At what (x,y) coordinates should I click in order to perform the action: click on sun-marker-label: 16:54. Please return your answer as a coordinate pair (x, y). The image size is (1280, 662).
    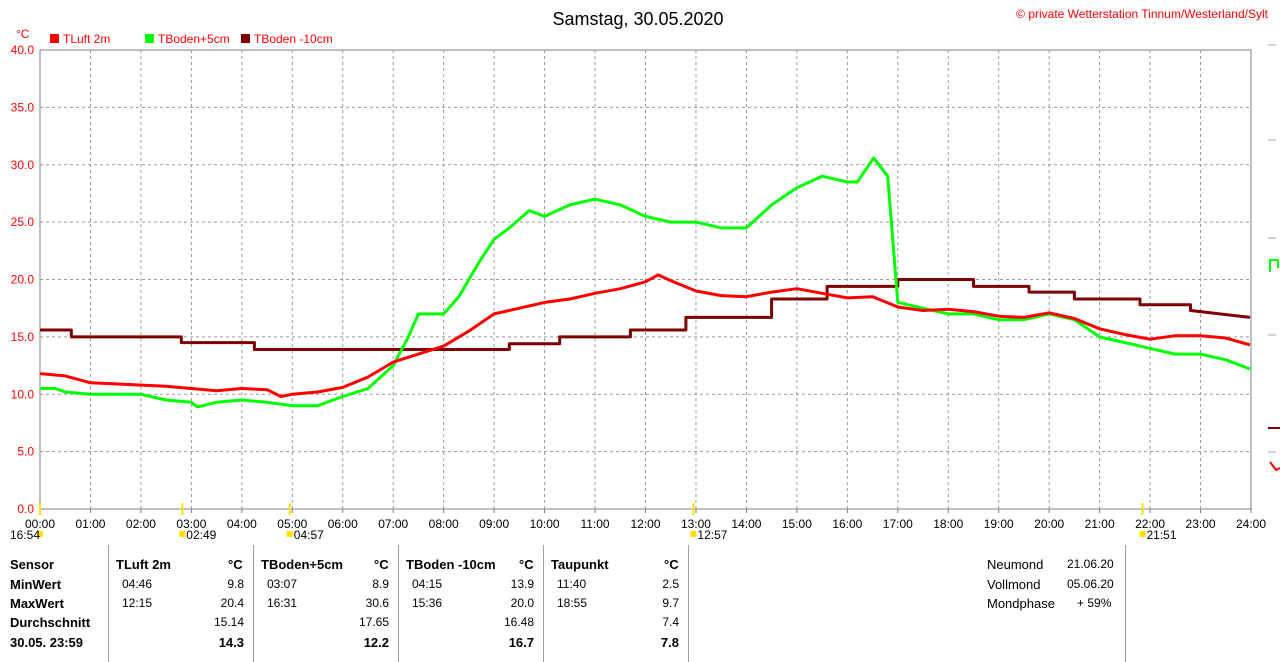
    Looking at the image, I should click on (25, 535).